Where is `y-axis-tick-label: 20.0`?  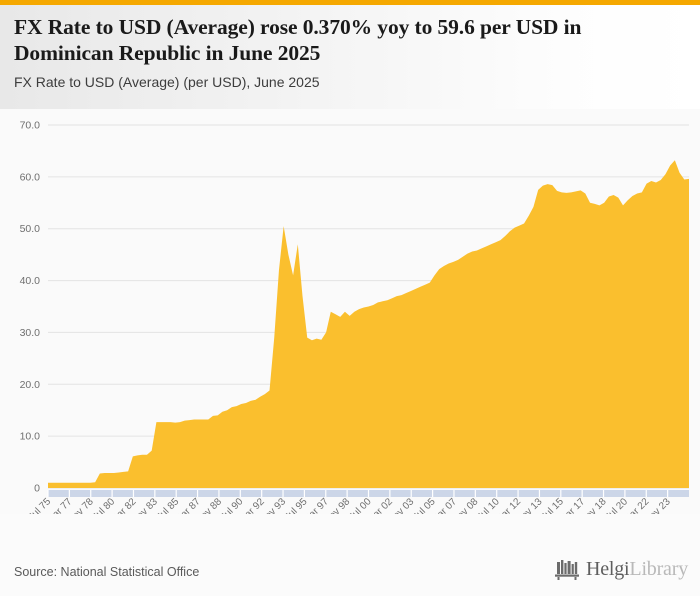
y-axis-tick-label: 20.0 is located at coordinates (30, 385).